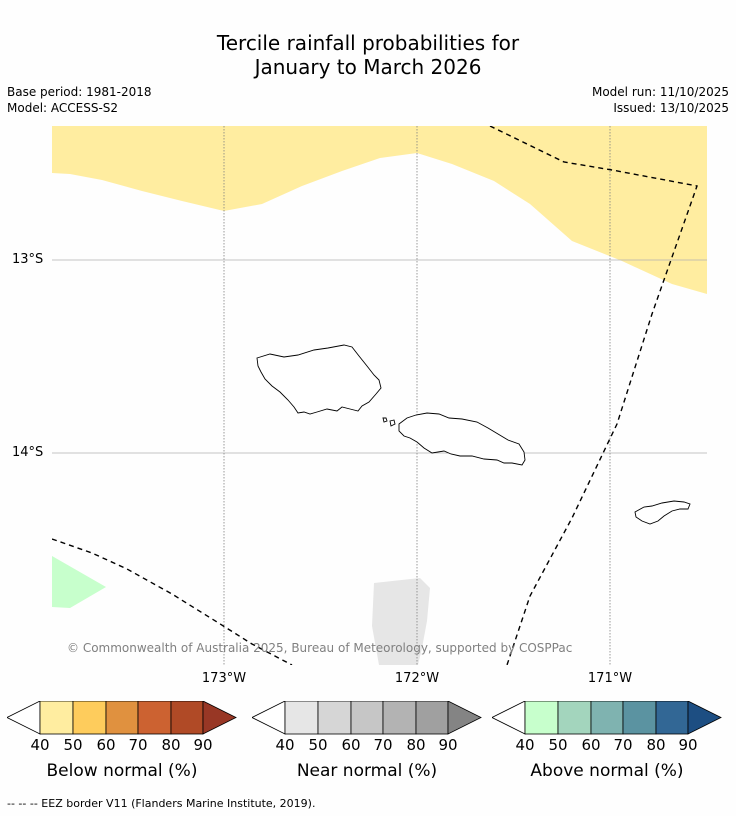 Image resolution: width=736 pixels, height=816 pixels. What do you see at coordinates (660, 92) in the screenshot?
I see `model-run: Model run: 11/10/2025` at bounding box center [660, 92].